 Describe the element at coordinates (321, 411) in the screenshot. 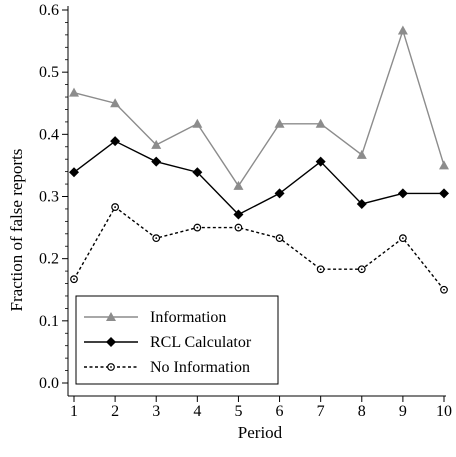

I see `x-tick-label: 7` at that location.